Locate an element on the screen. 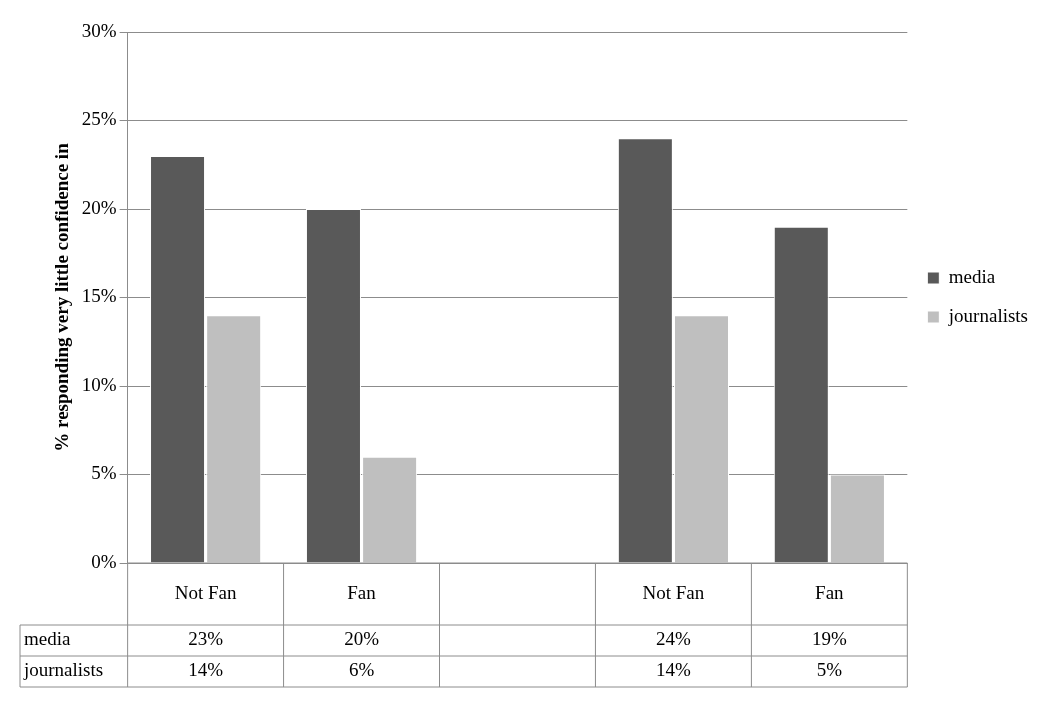  y-tick-label: 15% is located at coordinates (99, 296).